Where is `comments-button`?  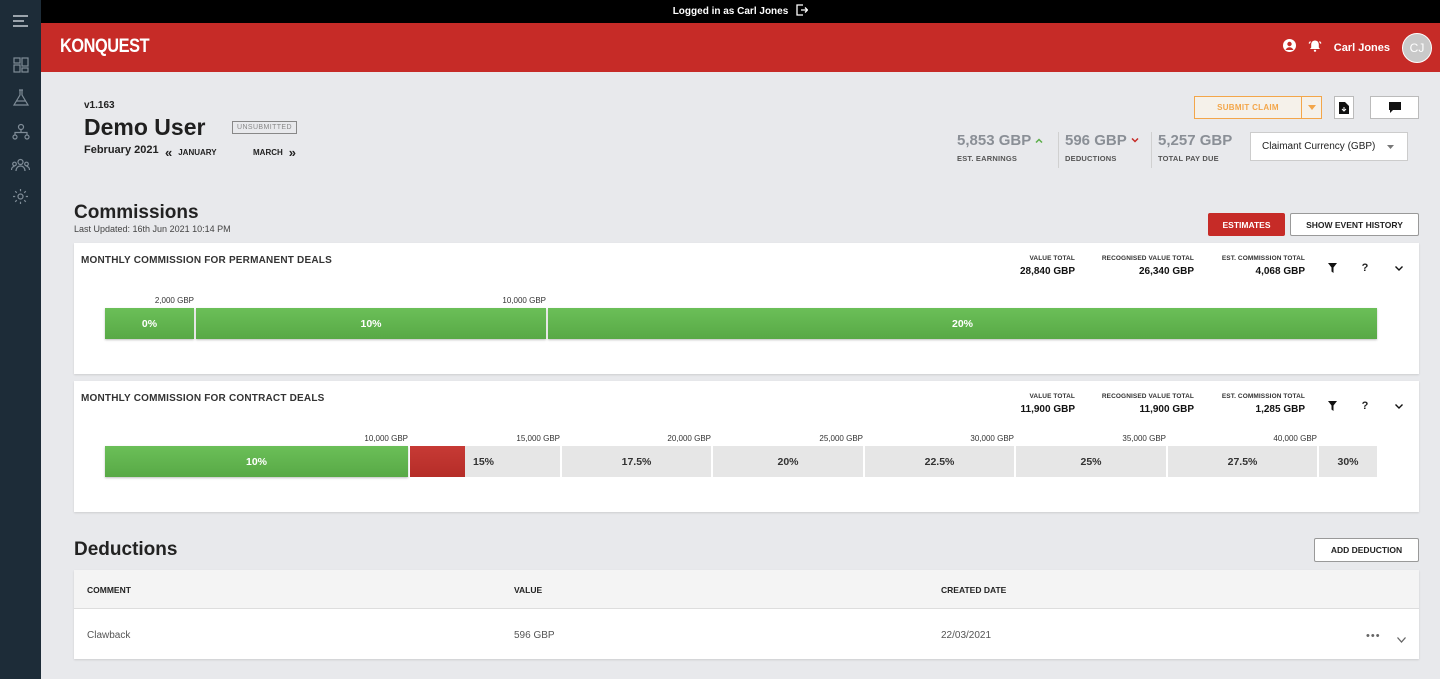
comments-button is located at coordinates (1394, 107).